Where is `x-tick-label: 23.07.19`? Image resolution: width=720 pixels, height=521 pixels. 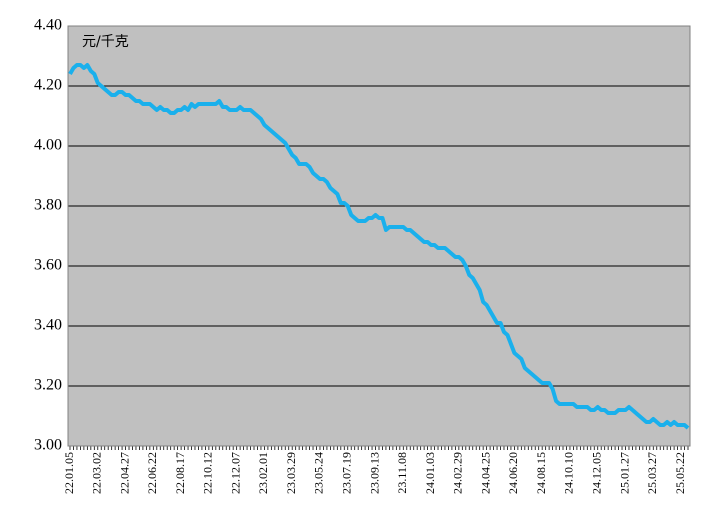
x-tick-label: 23.07.19 is located at coordinates (347, 473).